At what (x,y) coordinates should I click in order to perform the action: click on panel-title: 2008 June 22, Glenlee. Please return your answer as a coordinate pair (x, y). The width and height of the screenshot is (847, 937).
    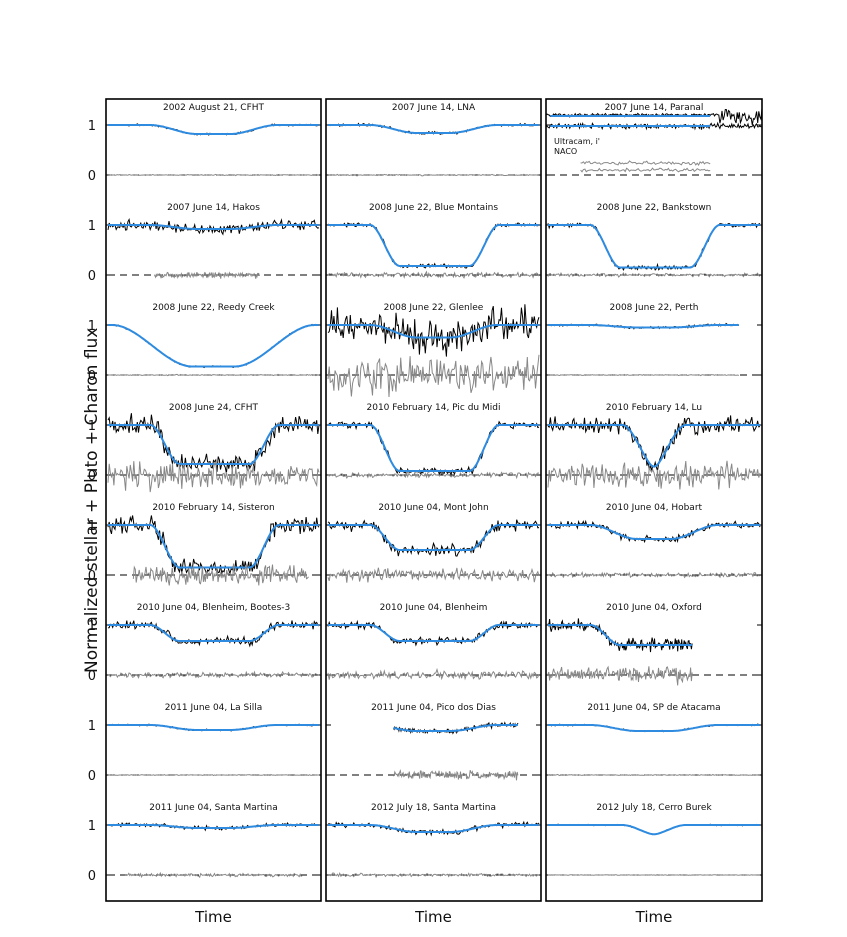
    Looking at the image, I should click on (434, 308).